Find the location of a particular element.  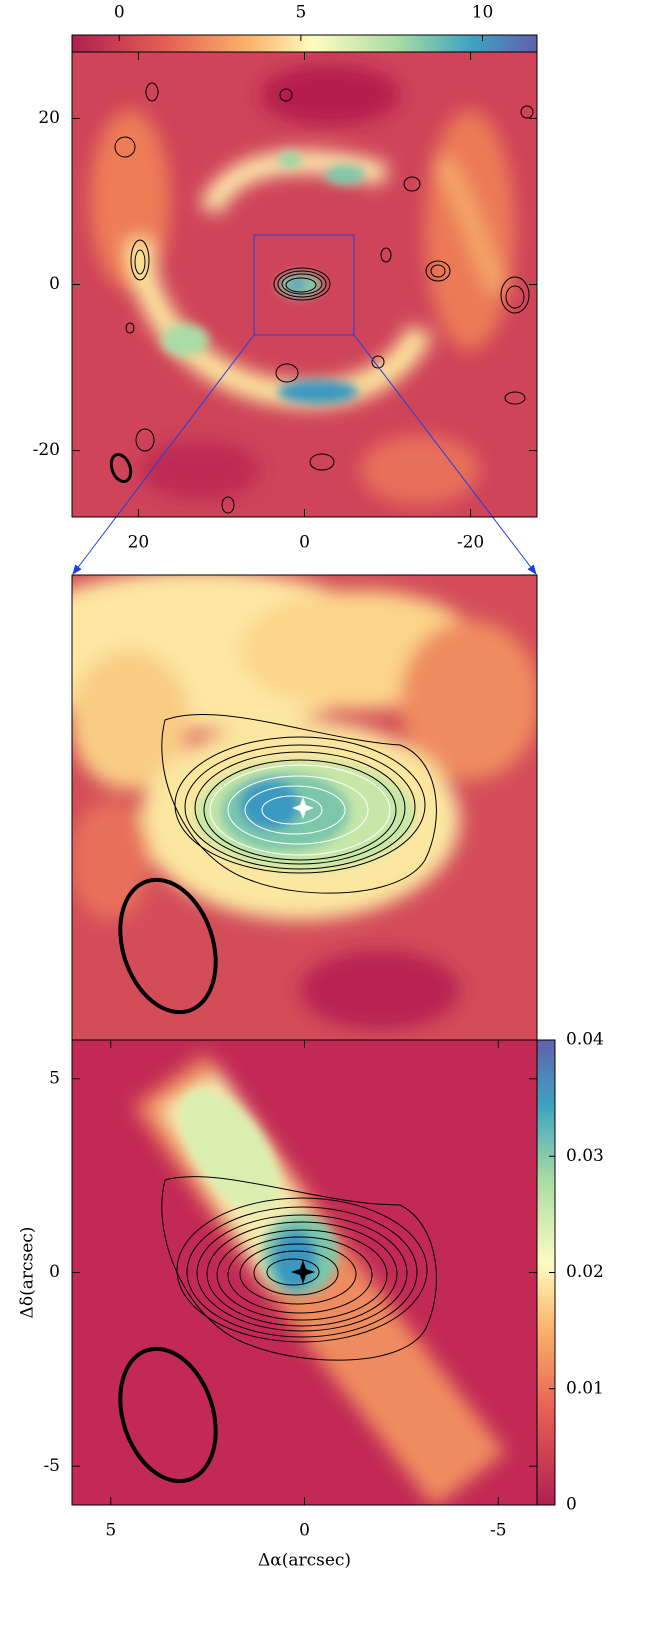

colorbar-tick-label: 0.04 is located at coordinates (585, 1040).